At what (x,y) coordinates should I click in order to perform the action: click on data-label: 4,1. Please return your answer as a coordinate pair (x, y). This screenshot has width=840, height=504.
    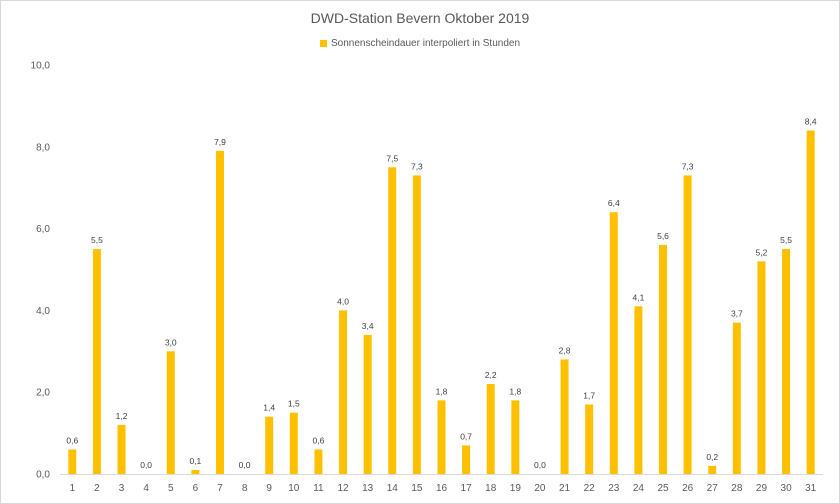
    Looking at the image, I should click on (638, 297).